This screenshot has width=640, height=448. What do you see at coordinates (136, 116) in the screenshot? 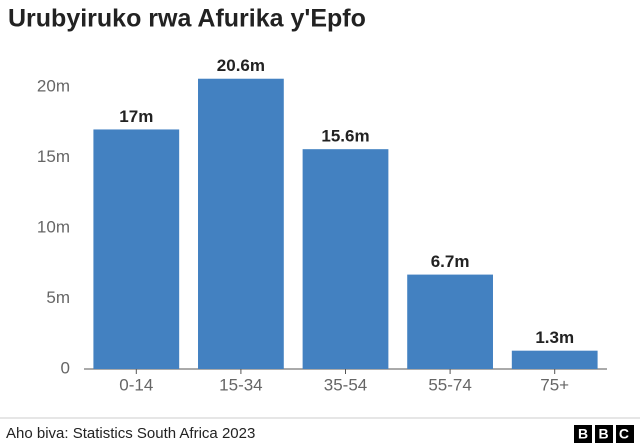
I see `value-label: 17m` at bounding box center [136, 116].